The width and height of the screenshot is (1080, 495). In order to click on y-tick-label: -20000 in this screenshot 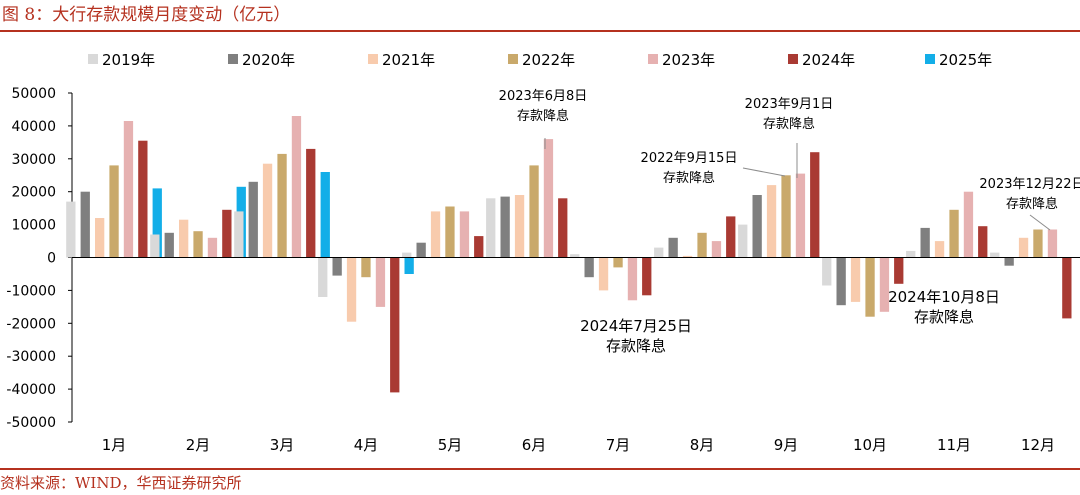, I will do `click(31, 324)`.